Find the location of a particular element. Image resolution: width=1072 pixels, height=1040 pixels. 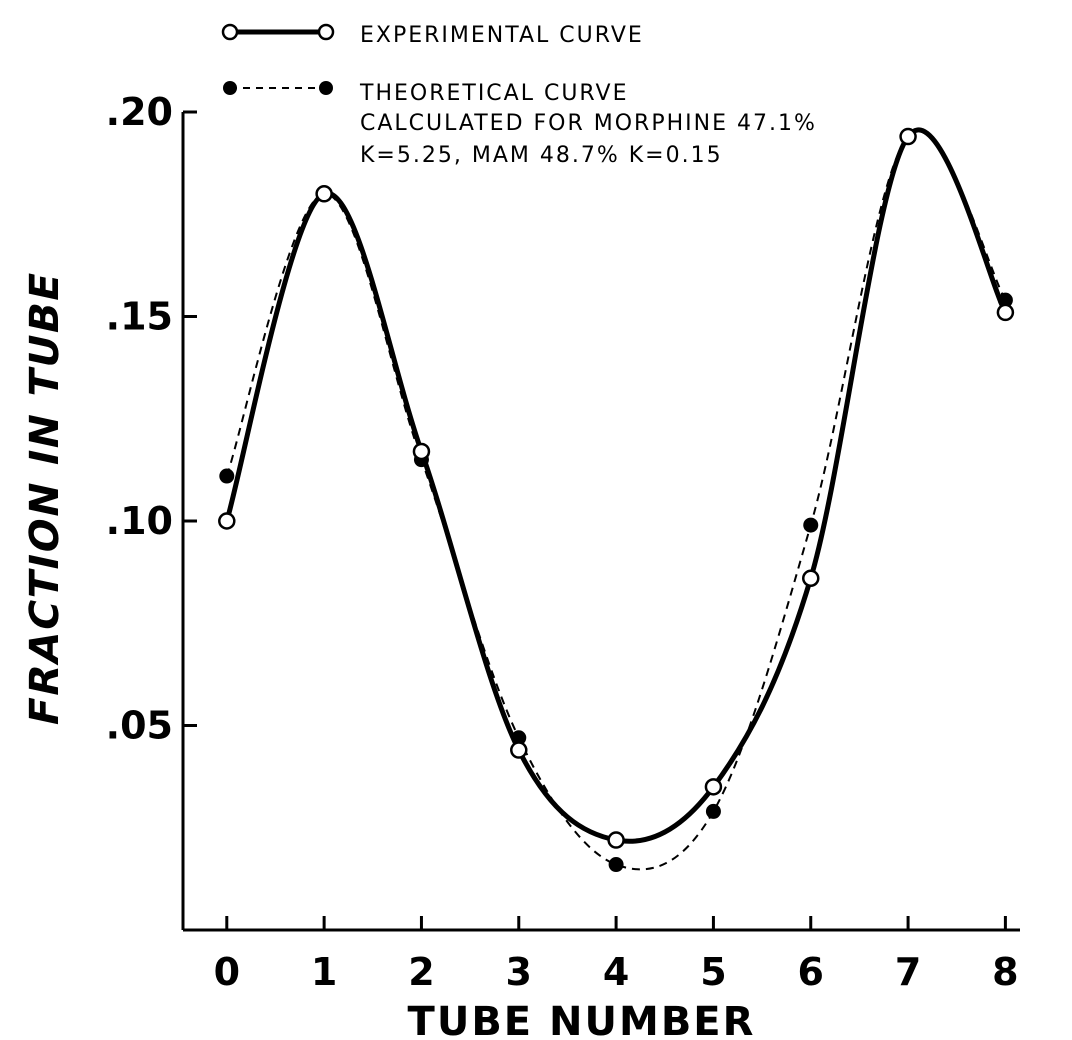

x-tick-label-7: 7 is located at coordinates (908, 972).